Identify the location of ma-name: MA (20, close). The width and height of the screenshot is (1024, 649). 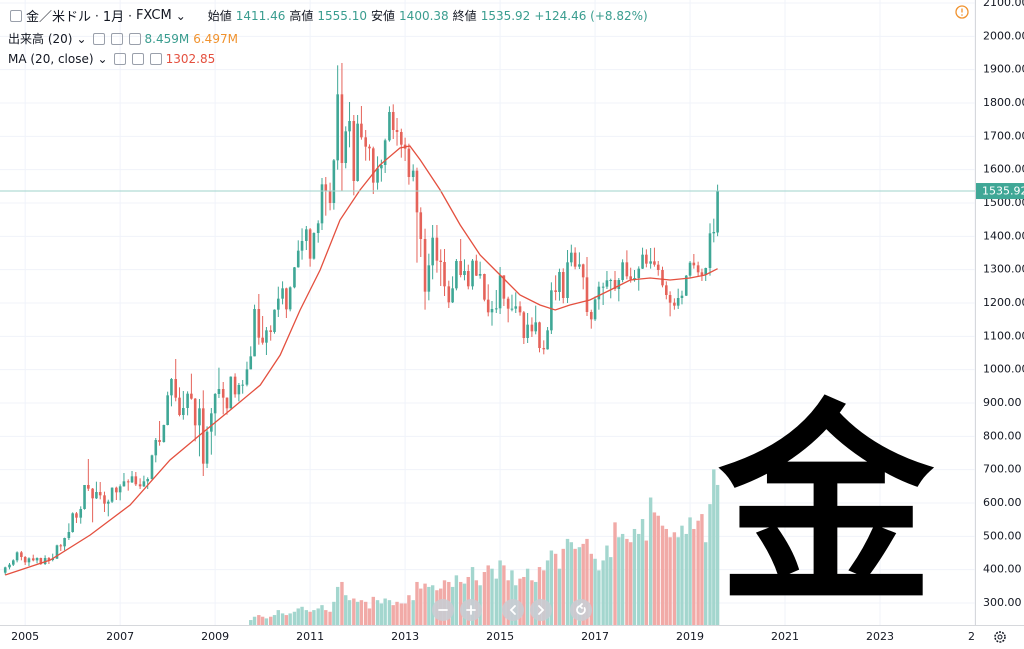
(51, 59).